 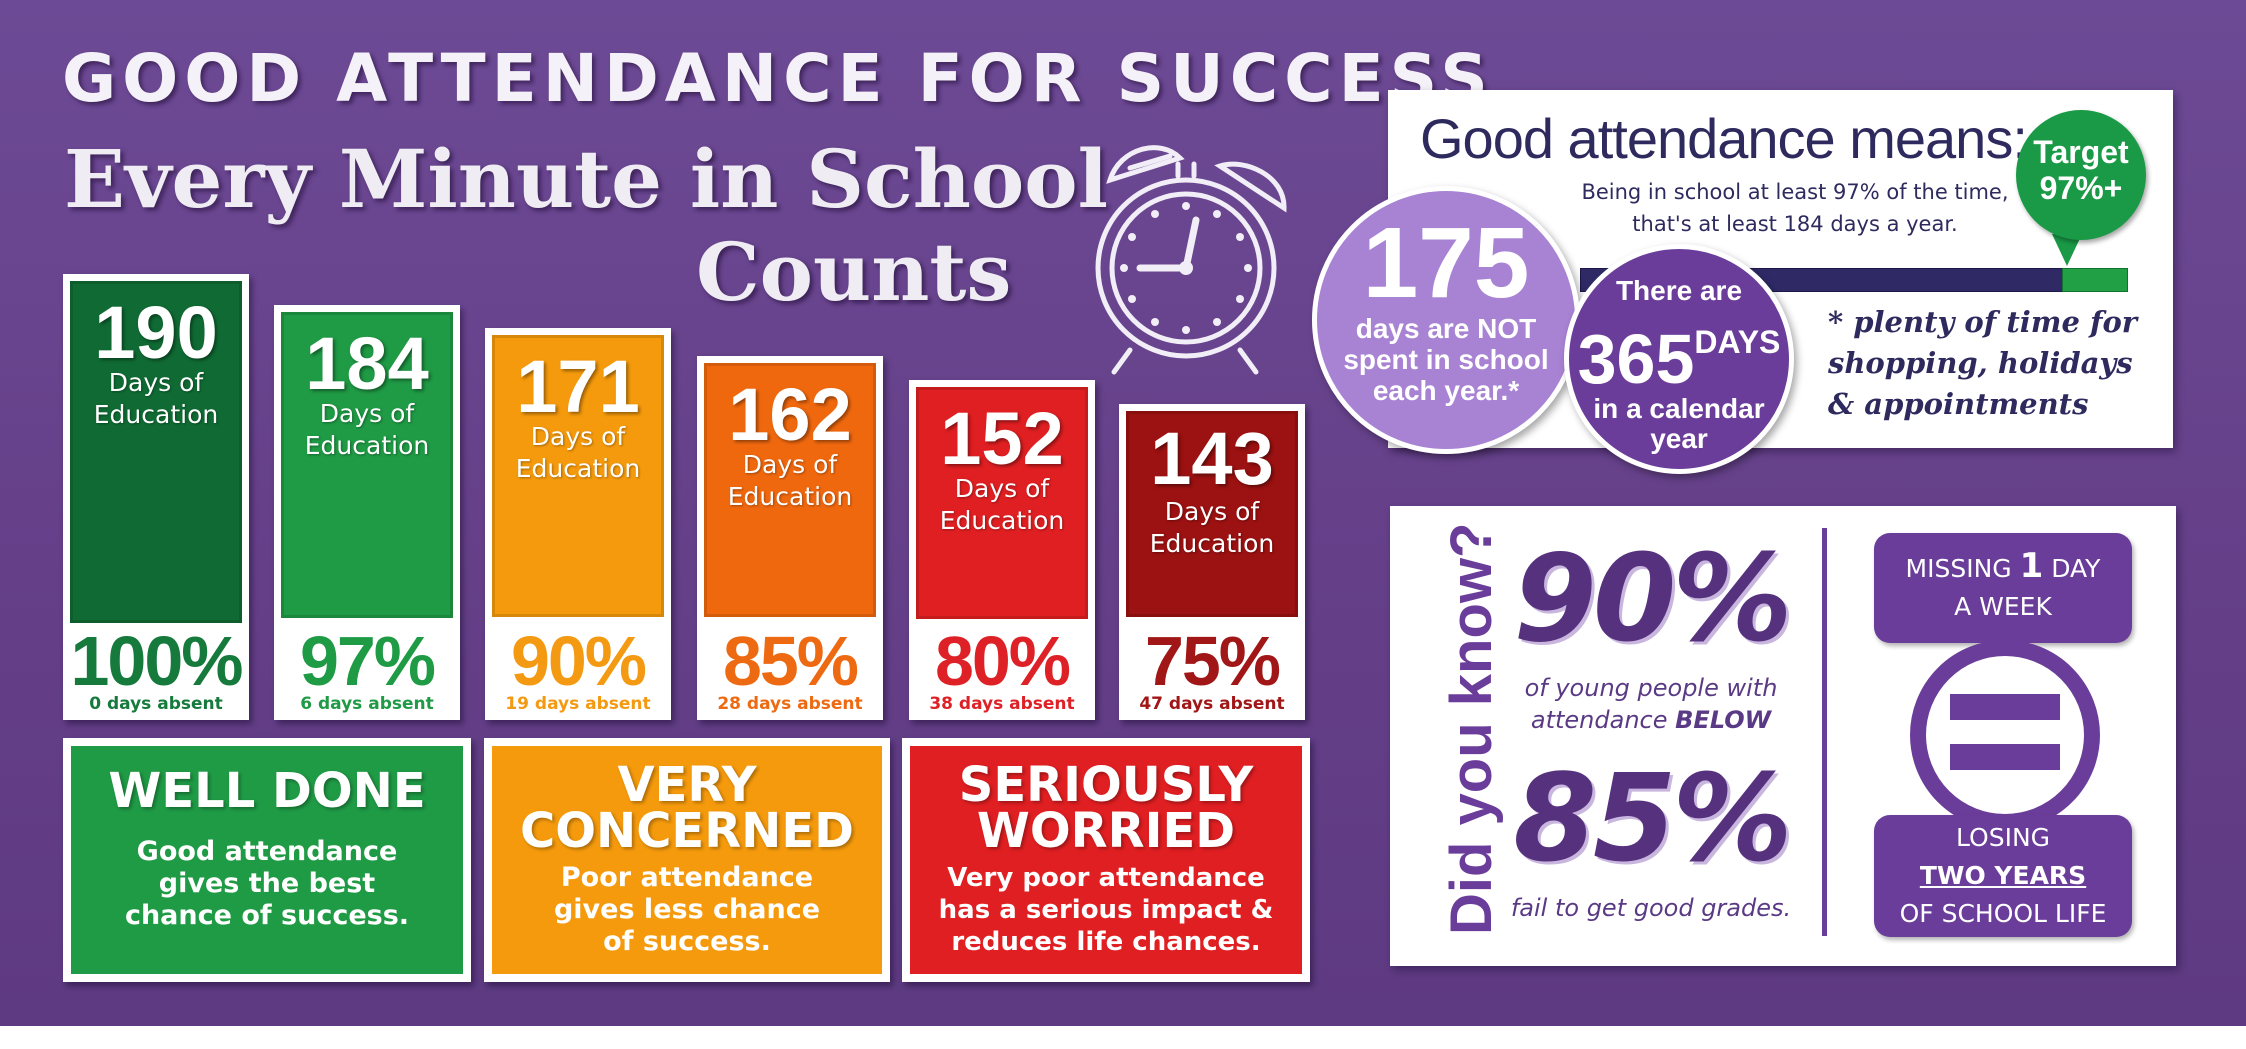 I want to click on card-absent: 6 days absent, so click(x=367, y=704).